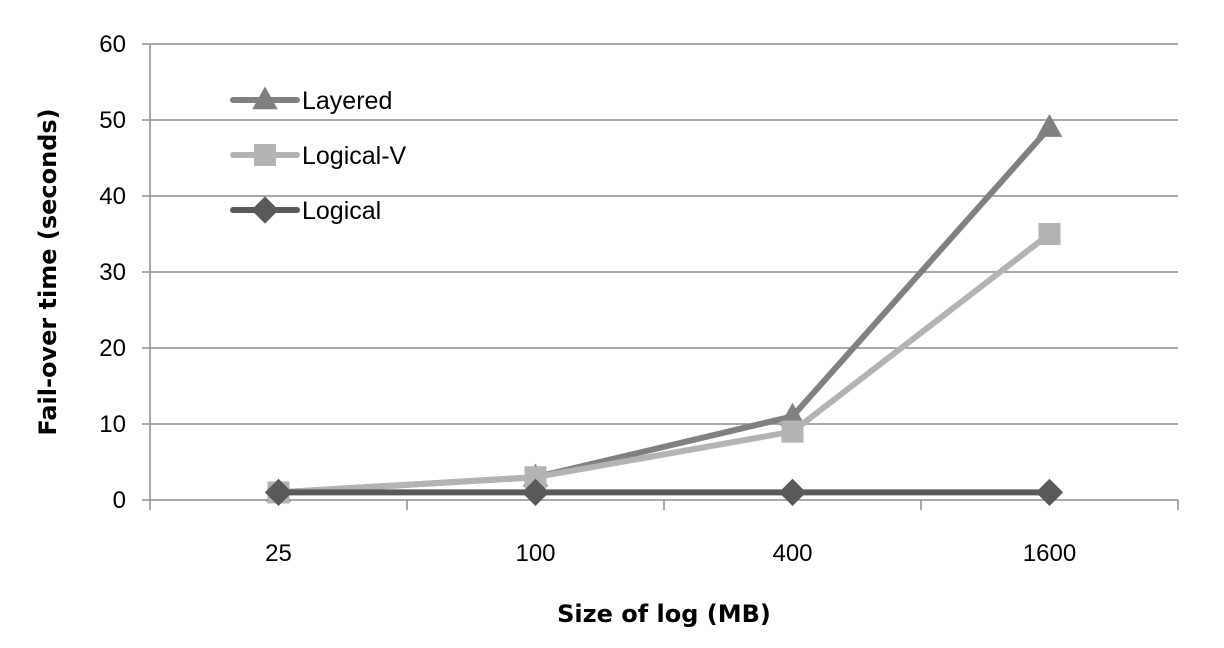  Describe the element at coordinates (792, 553) in the screenshot. I see `x-tick-label: 400` at that location.